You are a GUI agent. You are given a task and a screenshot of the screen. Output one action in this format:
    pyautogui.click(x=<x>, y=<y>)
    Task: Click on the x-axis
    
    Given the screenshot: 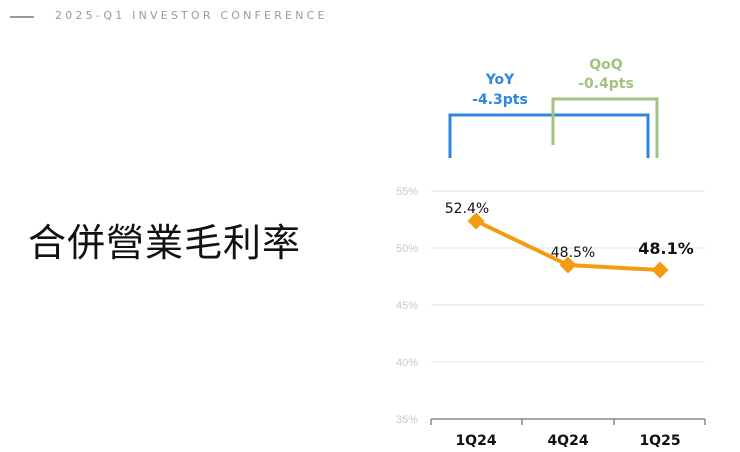 What is the action you would take?
    pyautogui.click(x=568, y=421)
    